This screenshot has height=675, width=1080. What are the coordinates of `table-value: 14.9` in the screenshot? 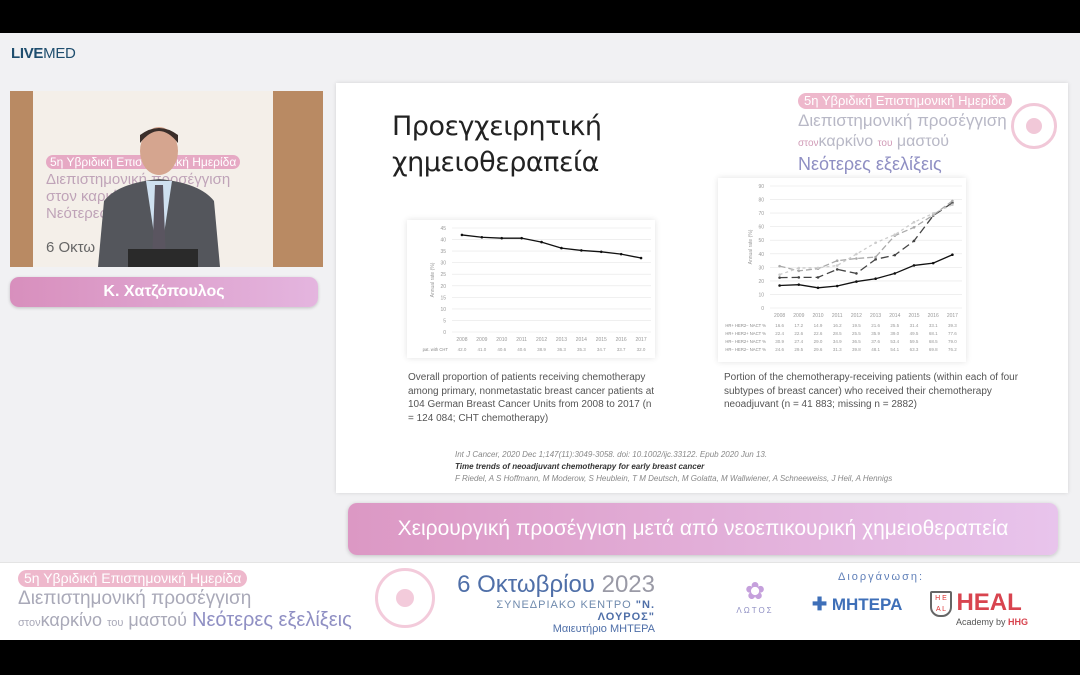 It's located at (818, 325).